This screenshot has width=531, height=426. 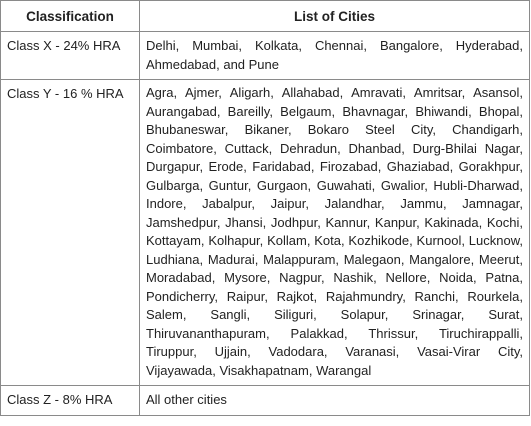 I want to click on table-header: Classification List of Cities, so click(x=265, y=16).